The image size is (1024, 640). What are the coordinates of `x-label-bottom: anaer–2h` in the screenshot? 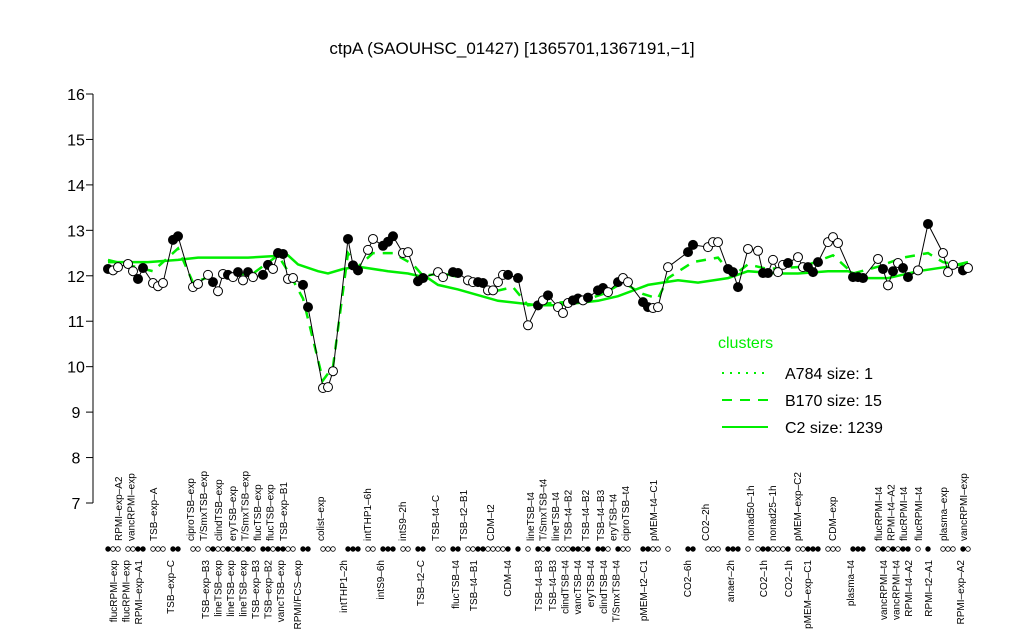 It's located at (731, 581).